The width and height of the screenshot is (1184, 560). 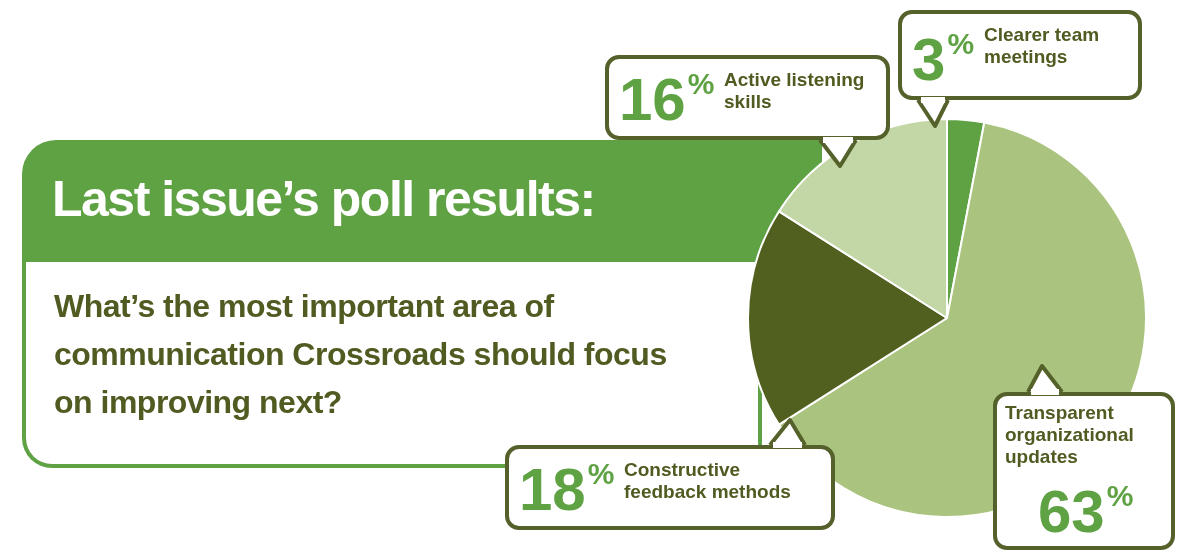 I want to click on slice-label: Clearer team meetings, so click(x=1042, y=46).